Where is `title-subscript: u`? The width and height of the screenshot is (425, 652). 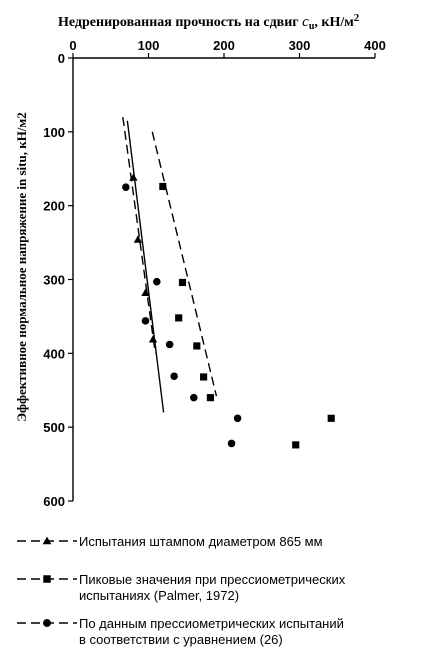
title-subscript: u is located at coordinates (312, 26).